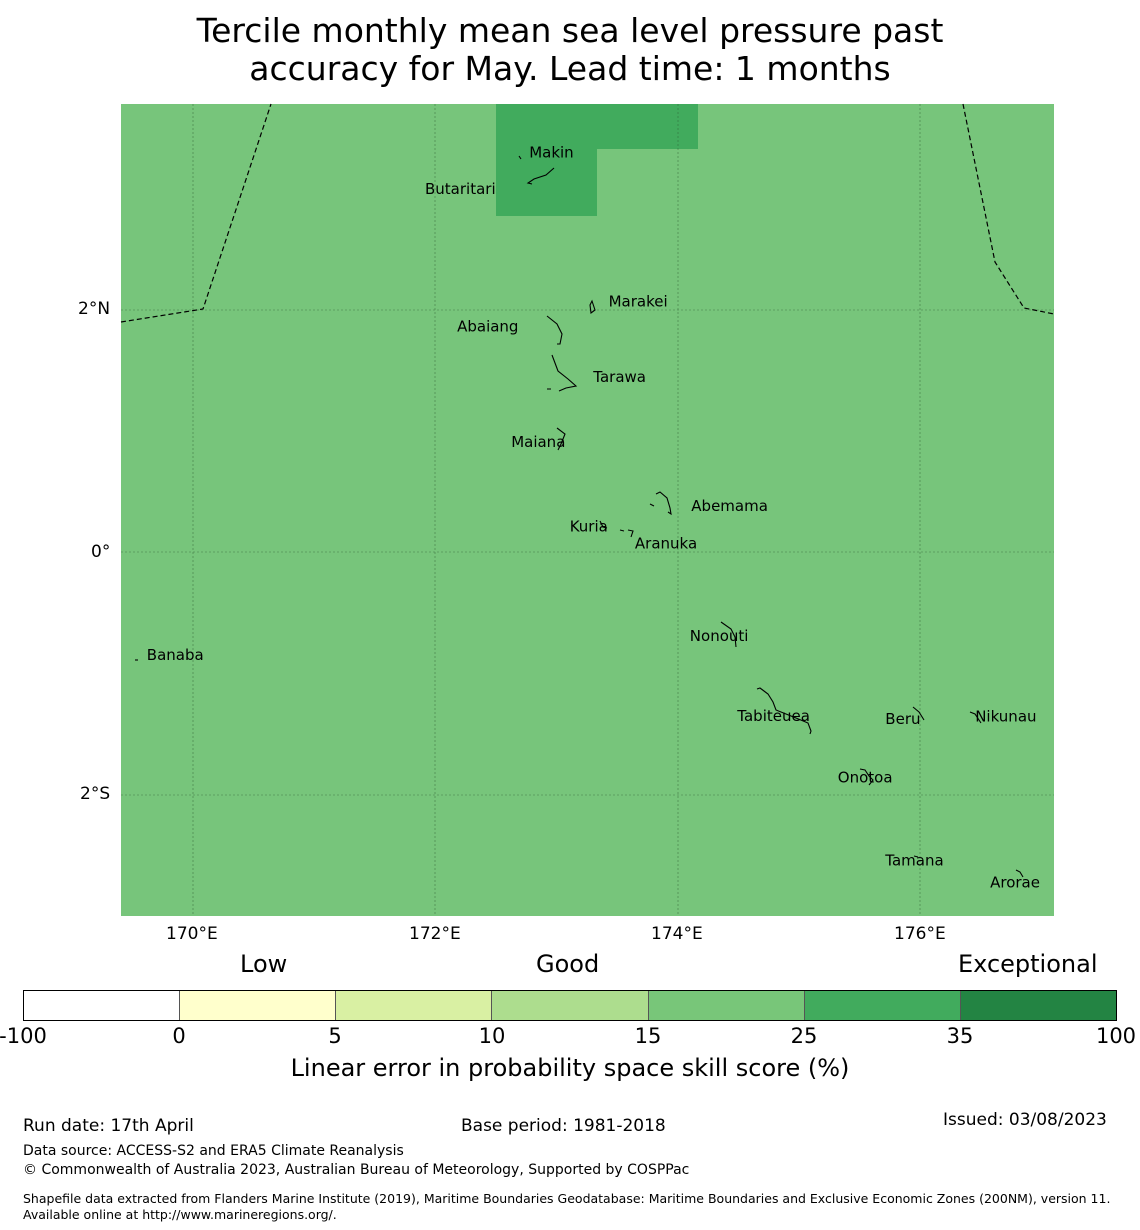 The image size is (1140, 1230). What do you see at coordinates (487, 327) in the screenshot?
I see `island-label-abaiang: Abaiang` at bounding box center [487, 327].